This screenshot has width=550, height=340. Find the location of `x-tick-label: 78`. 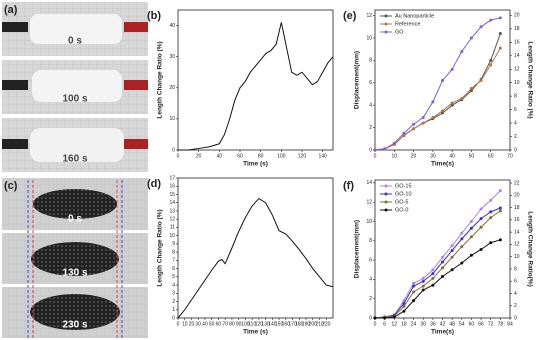

x-tick-label: 78 is located at coordinates (501, 324).